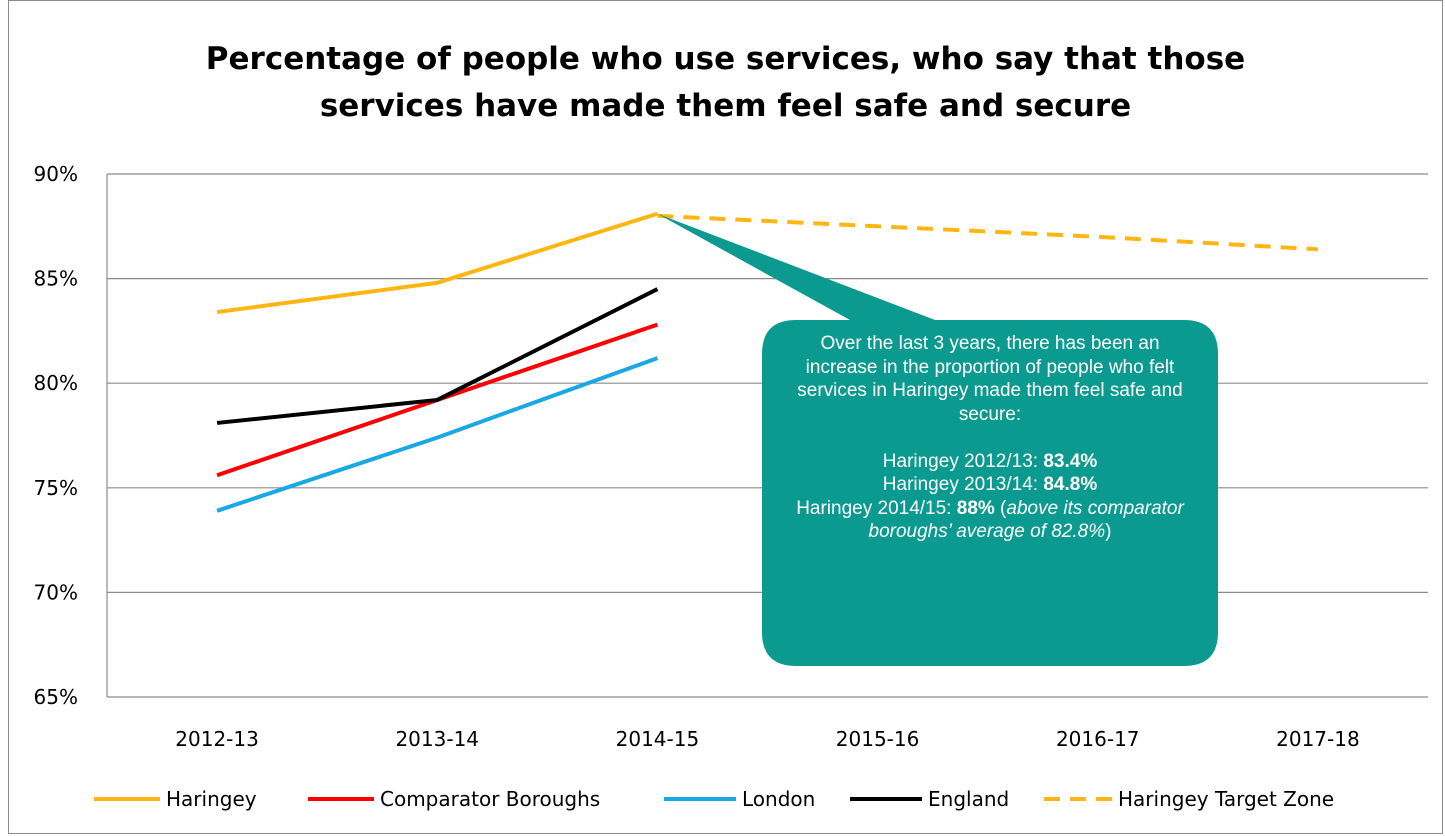 The width and height of the screenshot is (1445, 836). What do you see at coordinates (1226, 799) in the screenshot?
I see `legend-label: Haringey Target Zone` at bounding box center [1226, 799].